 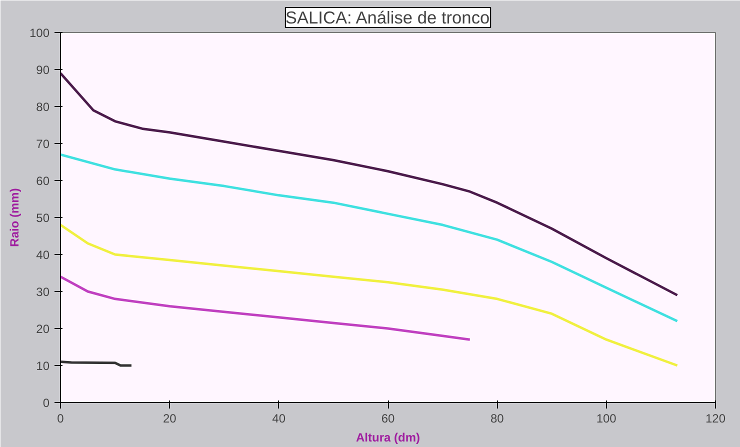 What do you see at coordinates (388, 419) in the screenshot?
I see `x-tick-label: 60` at bounding box center [388, 419].